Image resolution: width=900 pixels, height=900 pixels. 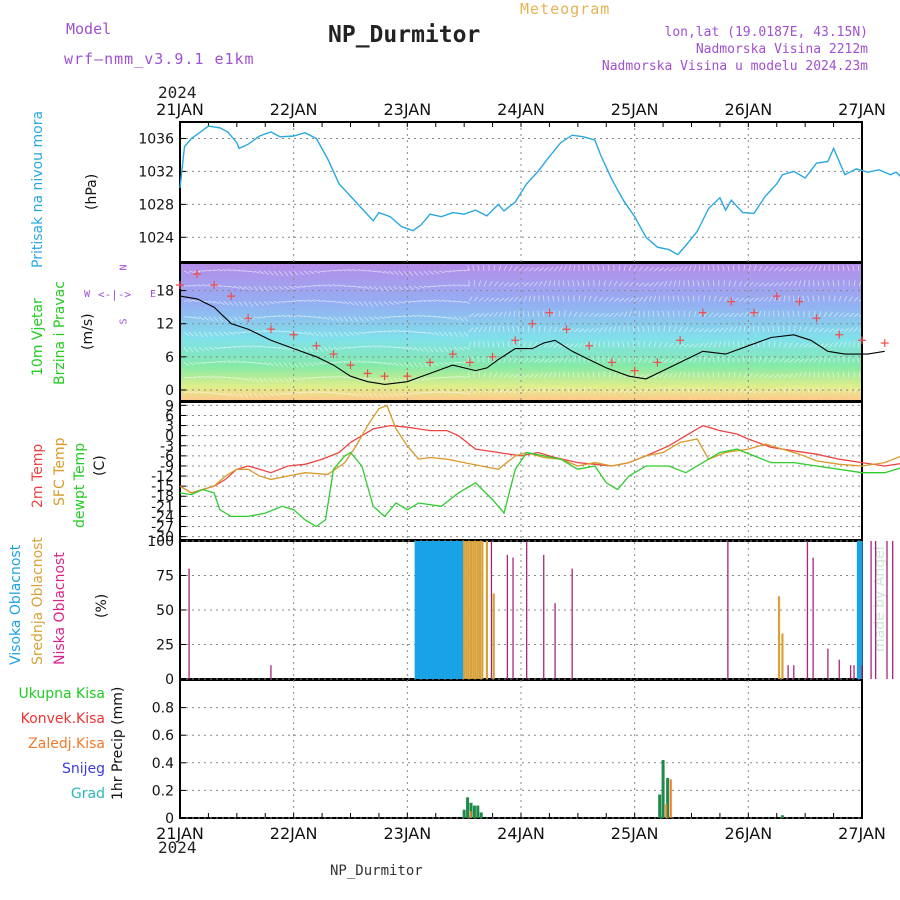 I want to click on product-label: Meteogram, so click(x=565, y=9).